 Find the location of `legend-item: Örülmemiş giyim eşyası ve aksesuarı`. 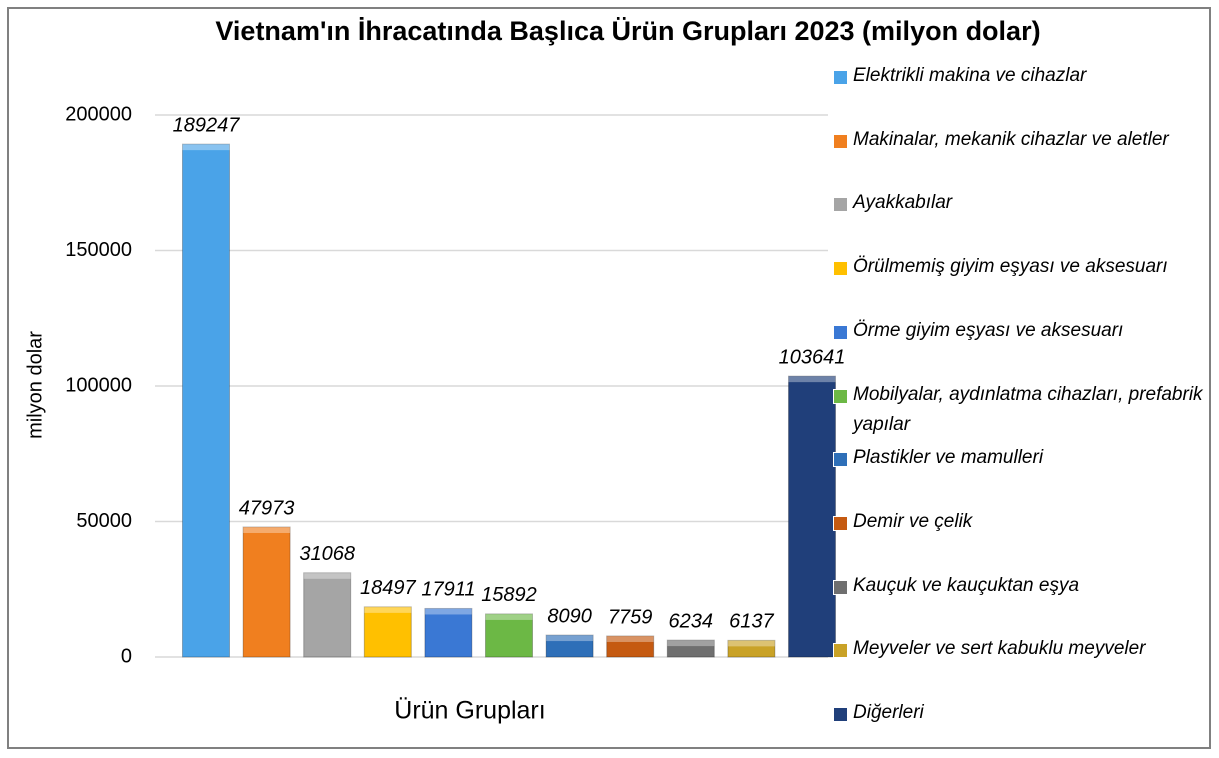

legend-item: Örülmemiş giyim eşyası ve aksesuarı is located at coordinates (1018, 267).